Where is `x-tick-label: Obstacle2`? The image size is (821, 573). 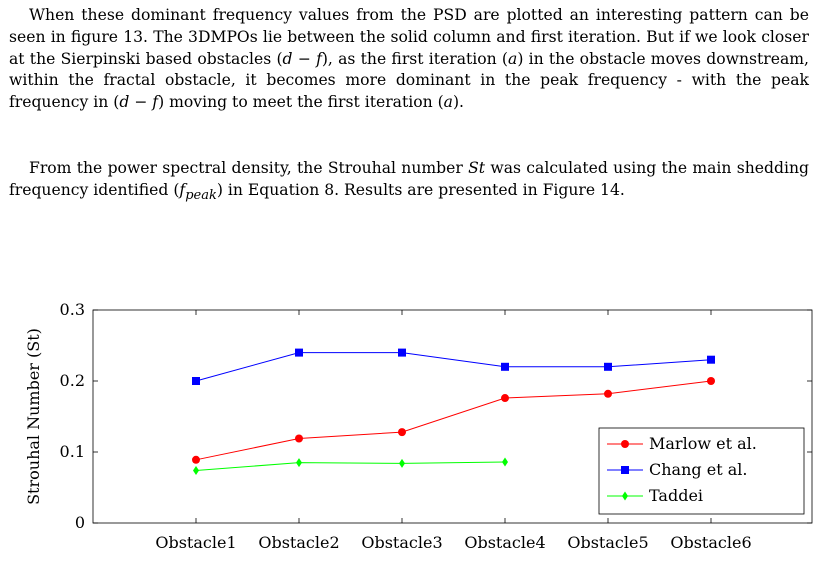
x-tick-label: Obstacle2 is located at coordinates (298, 542).